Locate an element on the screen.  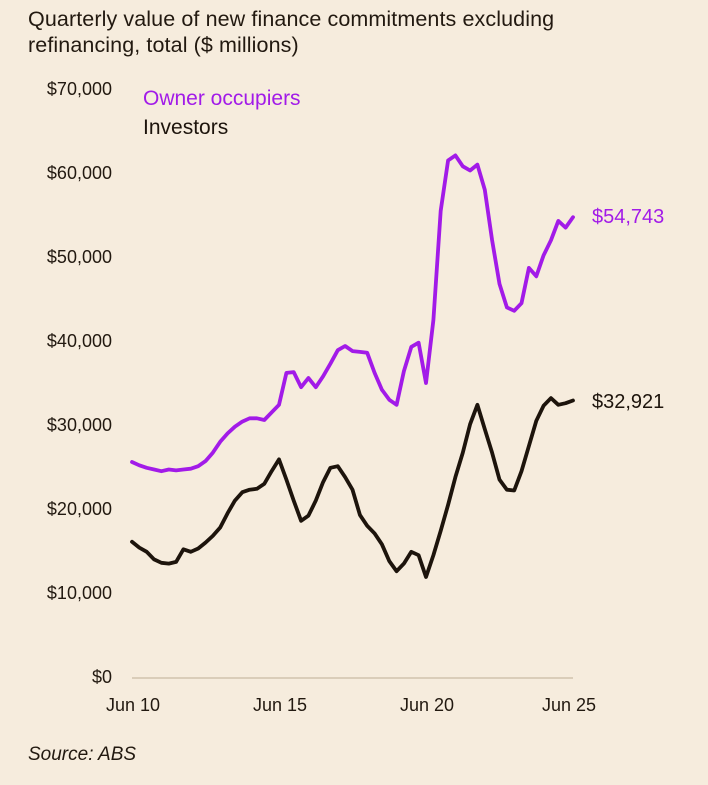
source-note: Source: ABS is located at coordinates (82, 754).